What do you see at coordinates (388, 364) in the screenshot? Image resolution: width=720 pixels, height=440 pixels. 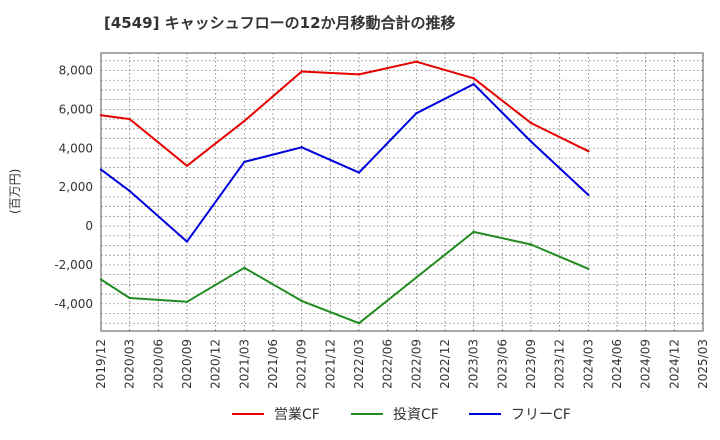 I see `x-tick-label: 2022/06` at bounding box center [388, 364].